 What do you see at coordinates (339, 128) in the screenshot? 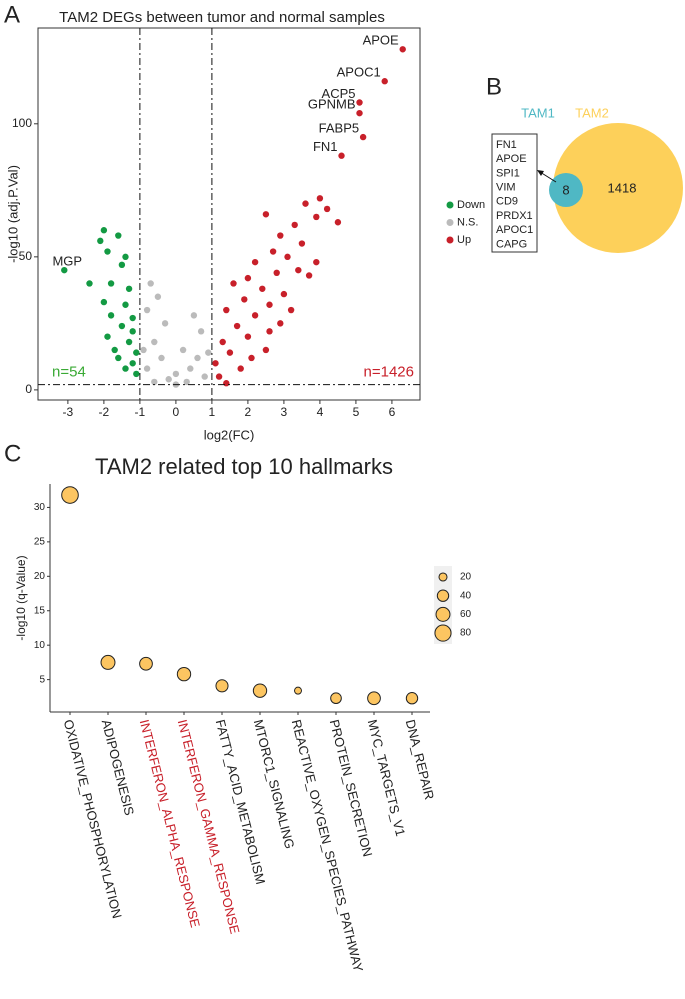
I see `point-label: FABP5` at bounding box center [339, 128].